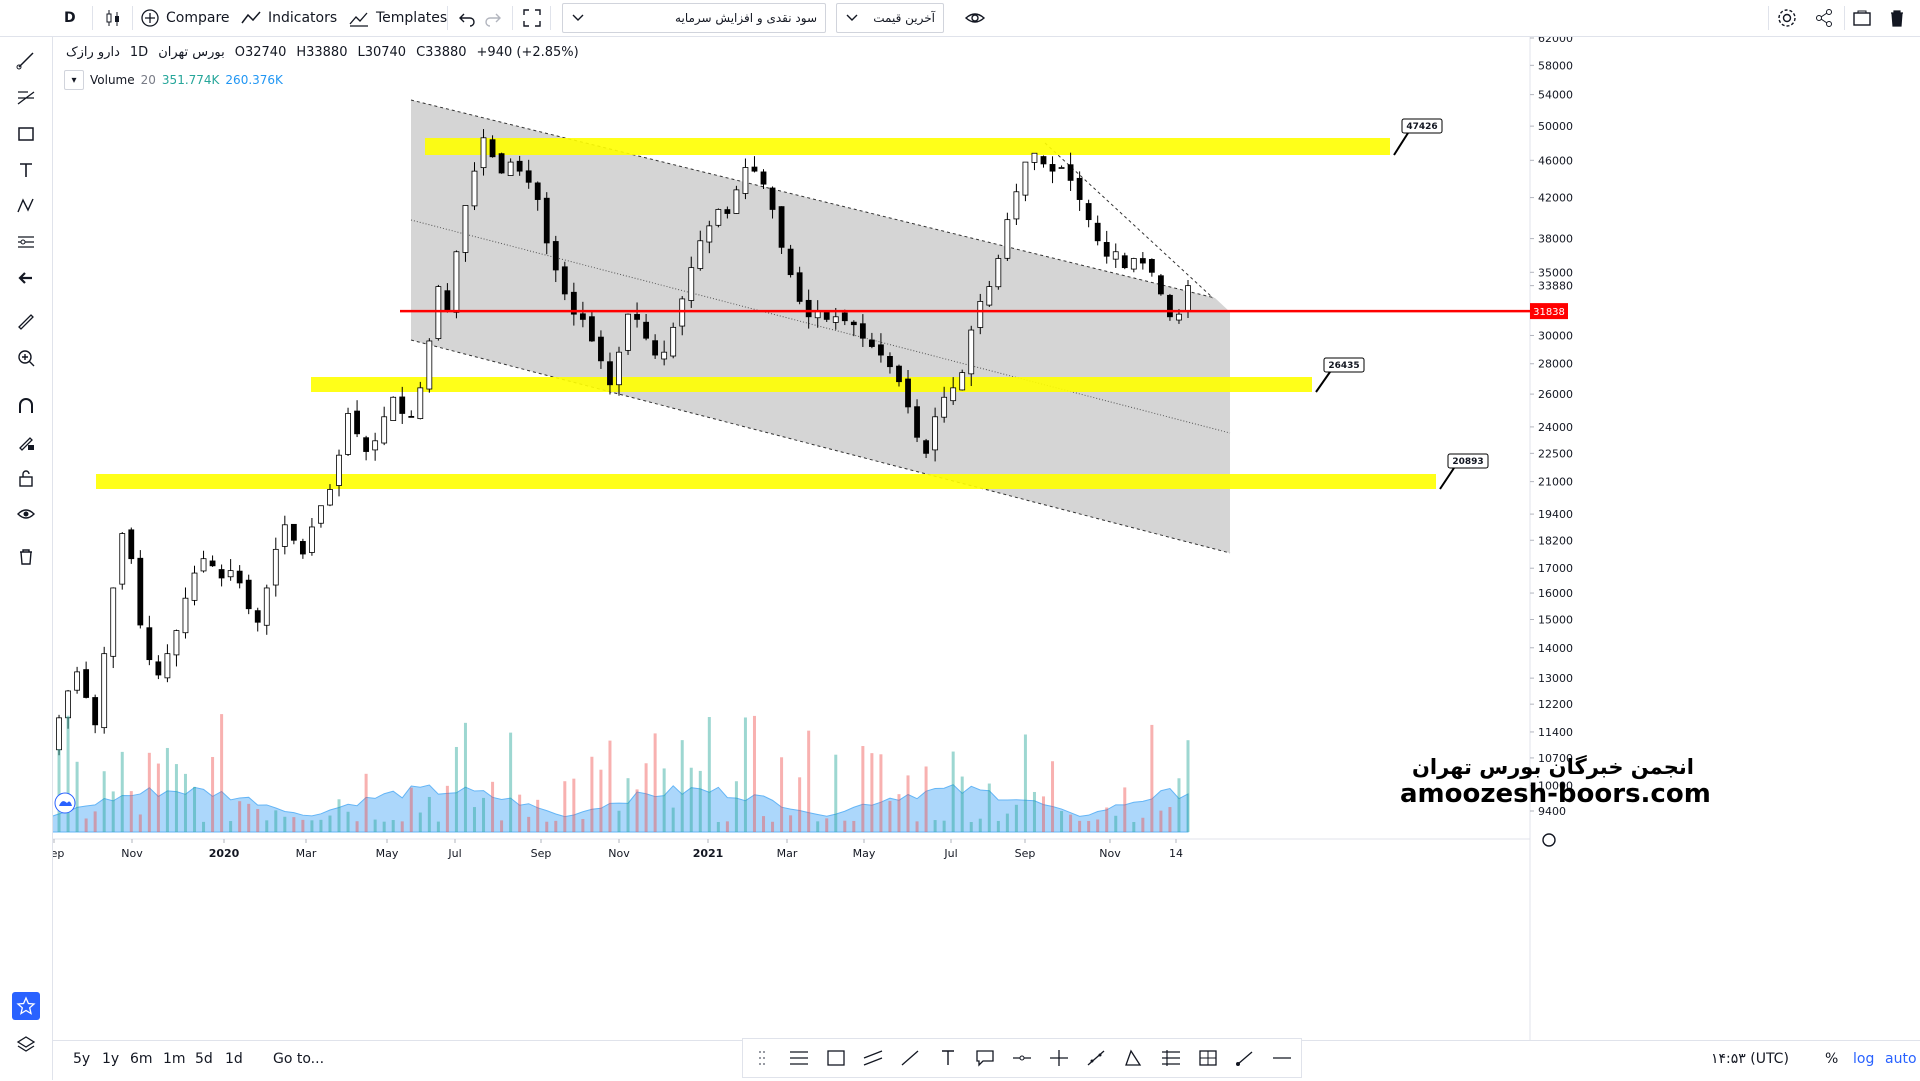  Describe the element at coordinates (441, 52) in the screenshot. I see `ohlc-close: C33880` at that location.